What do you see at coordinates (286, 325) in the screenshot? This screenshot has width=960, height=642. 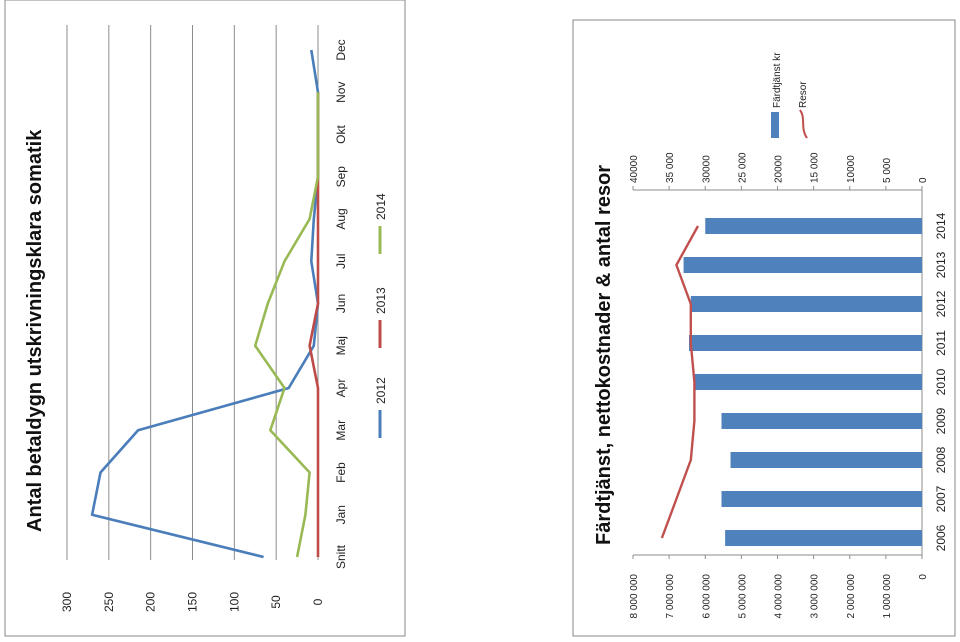 I see `series-line-2014` at bounding box center [286, 325].